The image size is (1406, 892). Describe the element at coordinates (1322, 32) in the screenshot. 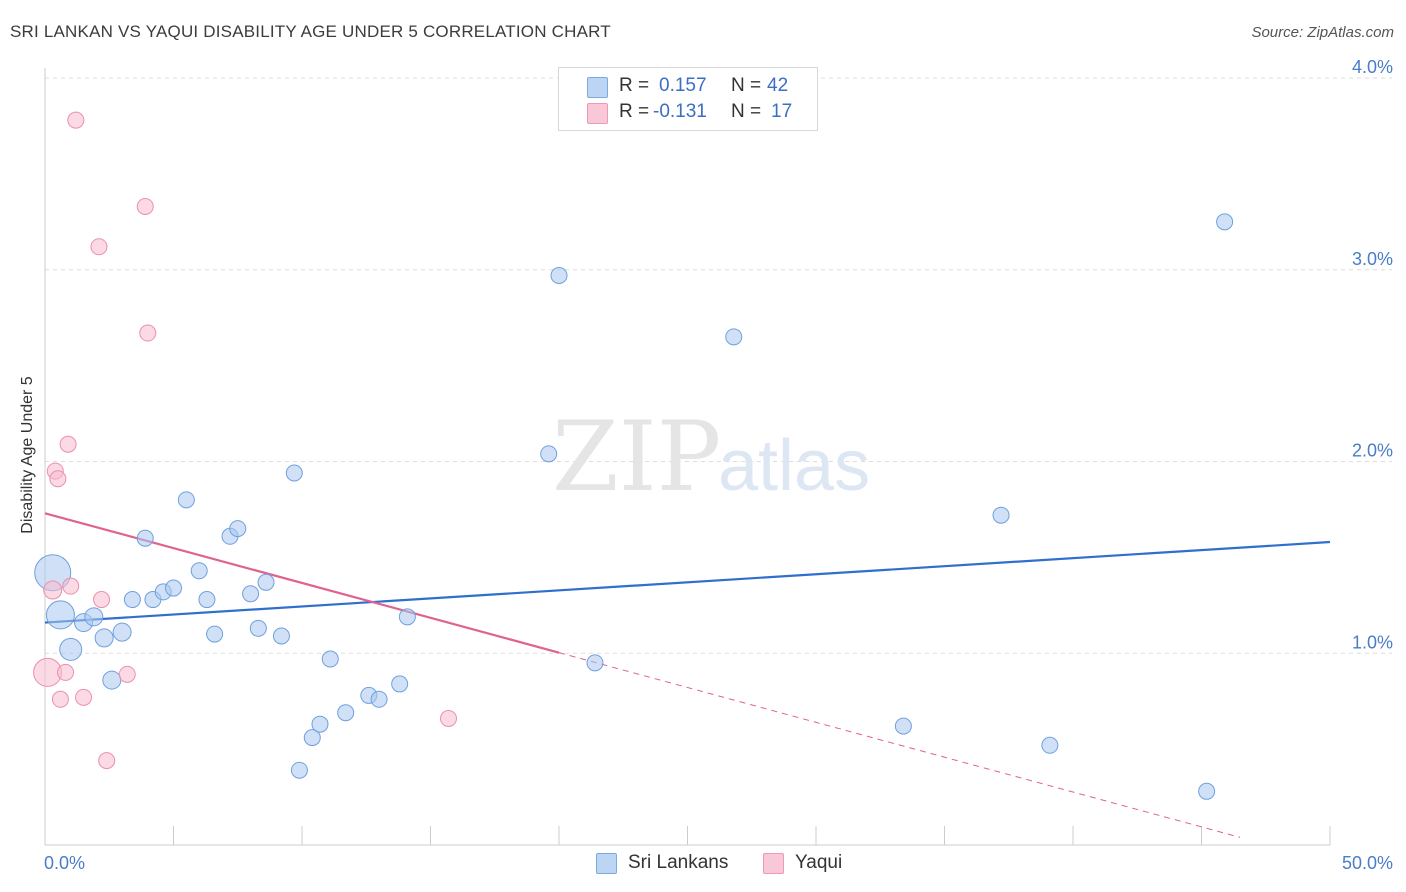

I see `source-credit: Source: ZipAtlas.com` at that location.